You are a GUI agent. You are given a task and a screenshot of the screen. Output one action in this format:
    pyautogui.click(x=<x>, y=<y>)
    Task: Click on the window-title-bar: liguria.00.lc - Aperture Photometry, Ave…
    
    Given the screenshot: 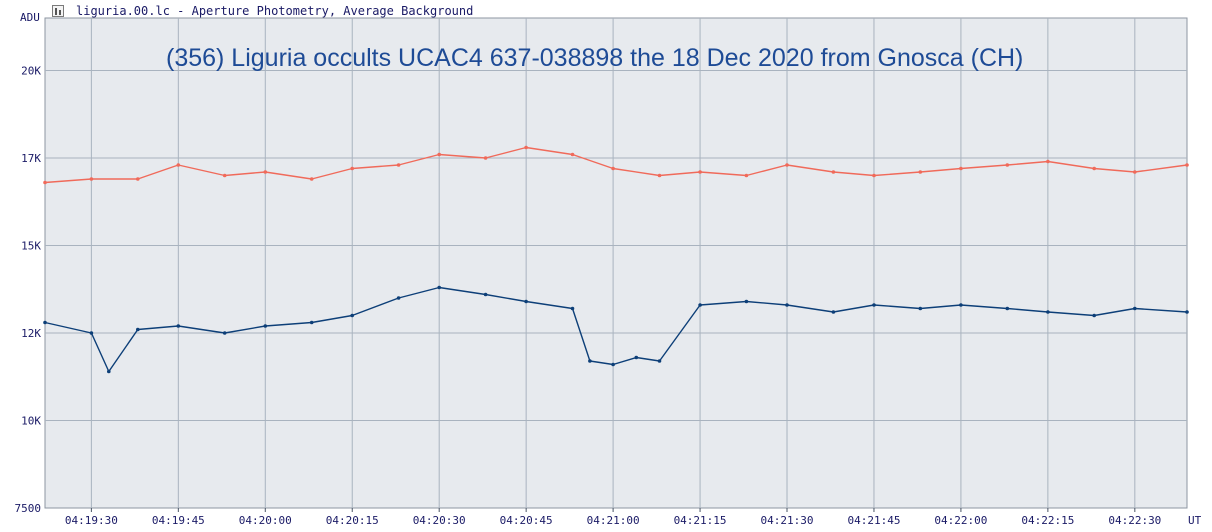 What is the action you would take?
    pyautogui.click(x=606, y=11)
    